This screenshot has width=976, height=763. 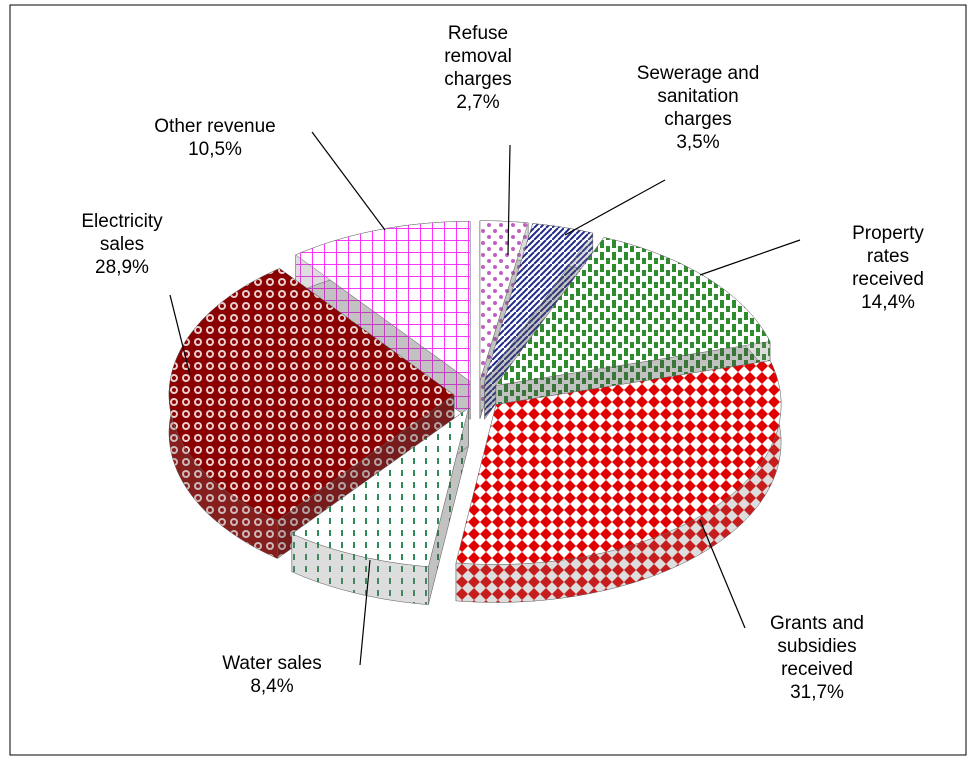 What do you see at coordinates (122, 233) in the screenshot?
I see `category-label: Electricity sales` at bounding box center [122, 233].